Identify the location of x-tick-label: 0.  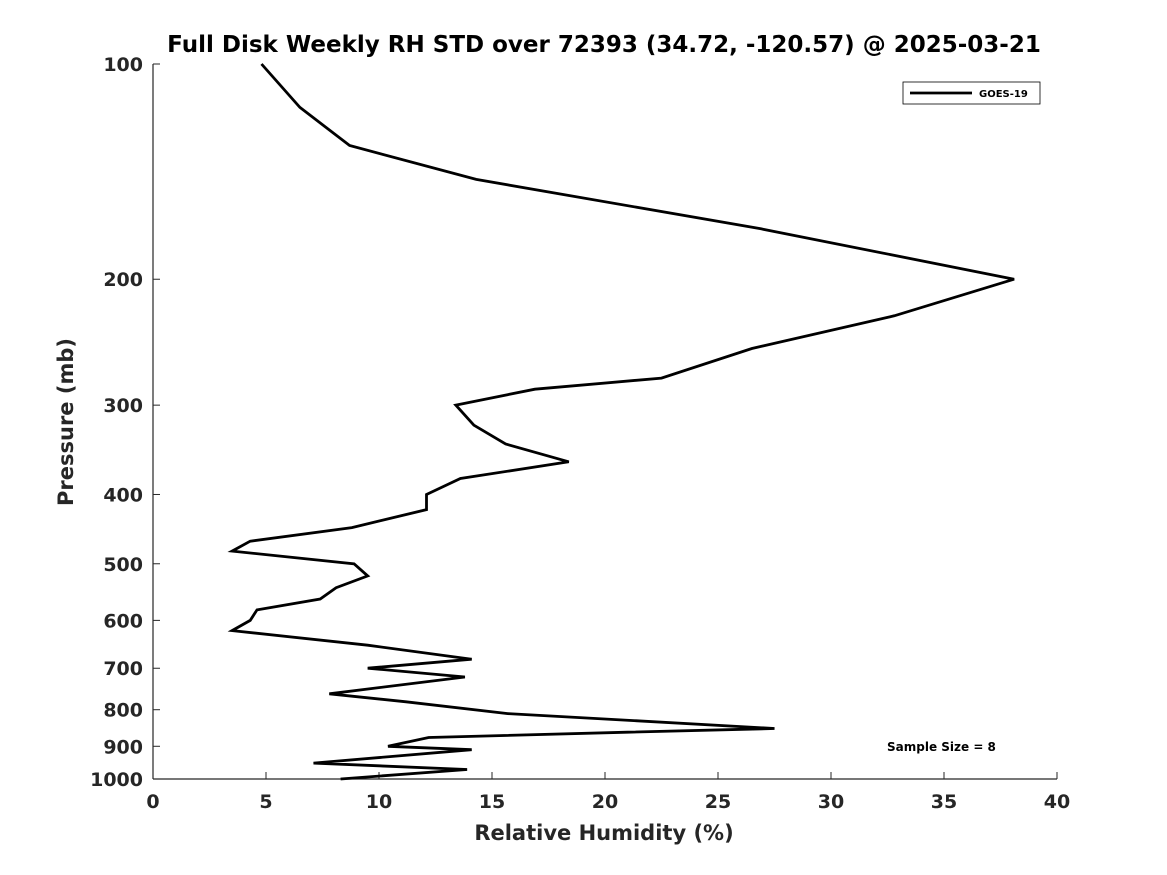
(152, 802).